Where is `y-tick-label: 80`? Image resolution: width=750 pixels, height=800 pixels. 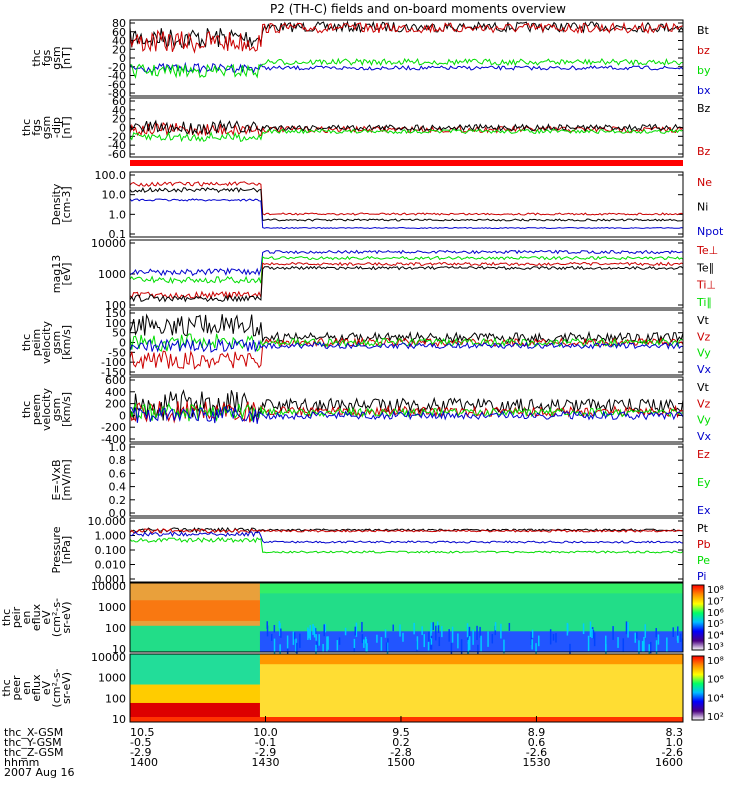
y-tick-label: 80 is located at coordinates (119, 23).